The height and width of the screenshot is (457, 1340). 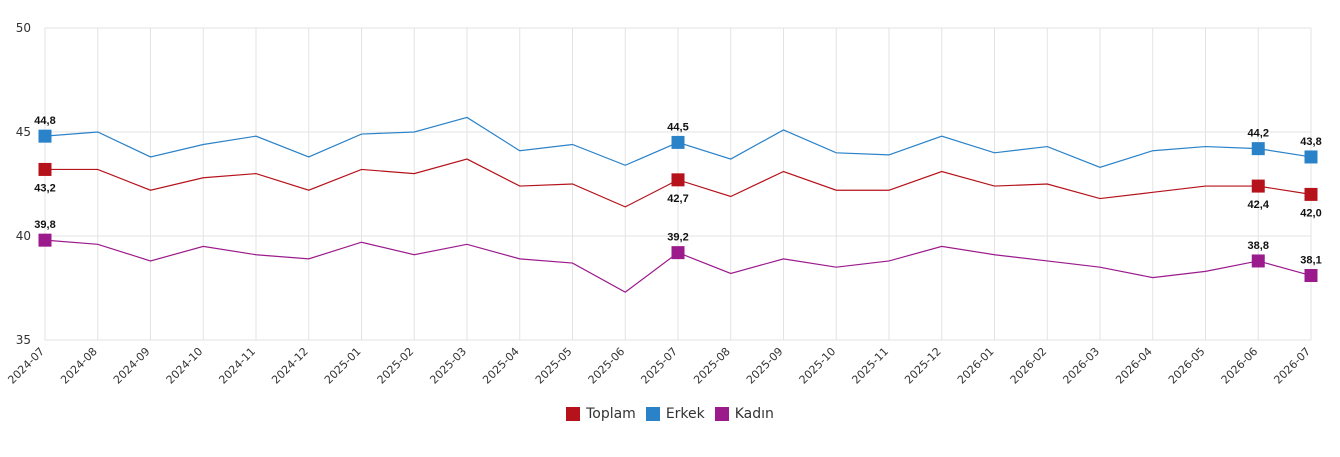 What do you see at coordinates (1081, 366) in the screenshot?
I see `x-tick-label: 2026-03` at bounding box center [1081, 366].